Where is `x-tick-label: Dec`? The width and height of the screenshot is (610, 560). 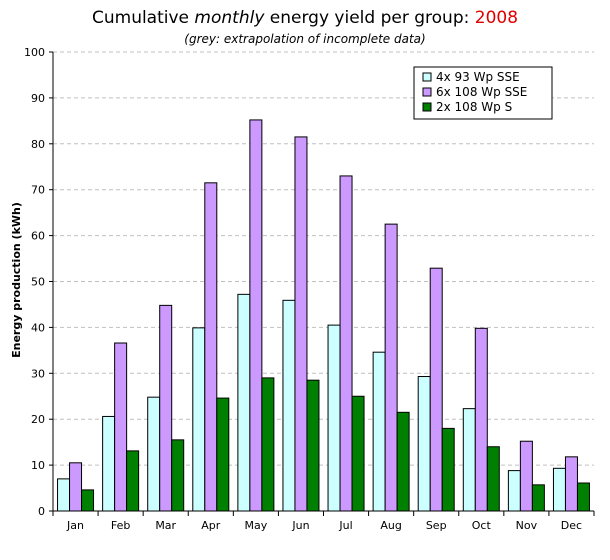 x-tick-label: Dec is located at coordinates (571, 525).